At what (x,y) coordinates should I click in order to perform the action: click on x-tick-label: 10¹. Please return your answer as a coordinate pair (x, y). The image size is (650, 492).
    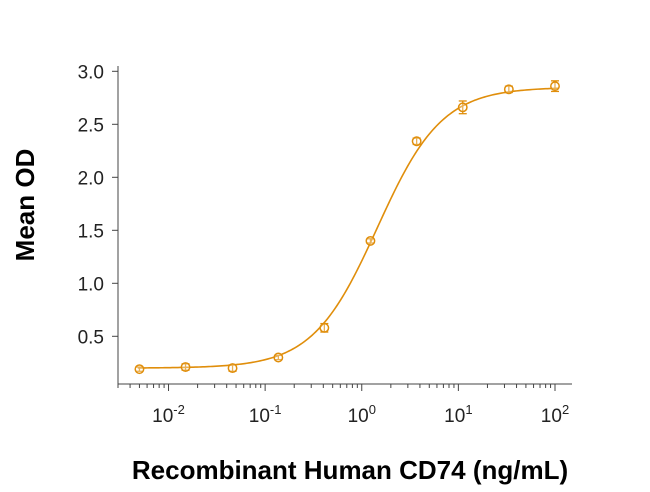
    Looking at the image, I should click on (458, 414).